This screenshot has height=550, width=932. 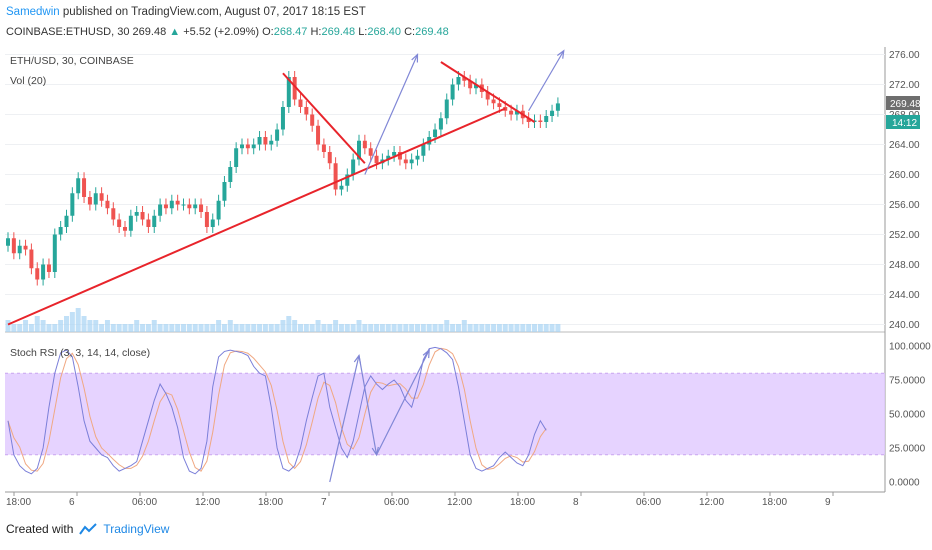 I want to click on price-tick-label: 252.00, so click(x=904, y=235).